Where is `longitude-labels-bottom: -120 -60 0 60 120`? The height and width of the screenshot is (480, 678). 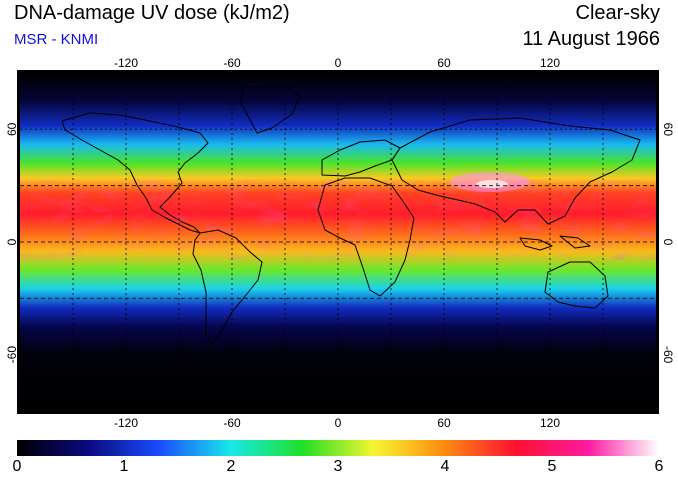 longitude-labels-bottom: -120 -60 0 60 120 is located at coordinates (337, 423).